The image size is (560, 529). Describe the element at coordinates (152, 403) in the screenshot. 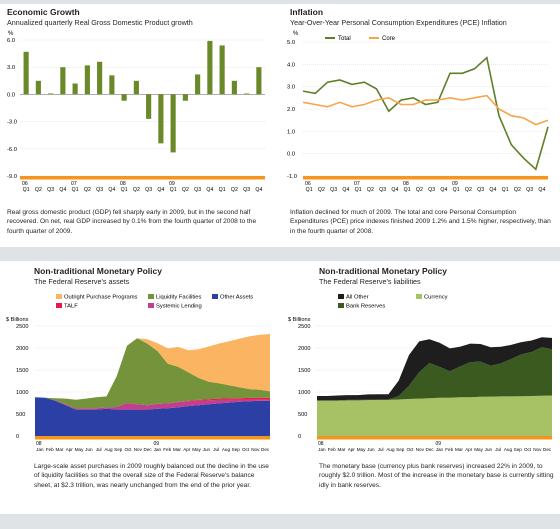

I see `assets-area-systemic-lending` at that location.